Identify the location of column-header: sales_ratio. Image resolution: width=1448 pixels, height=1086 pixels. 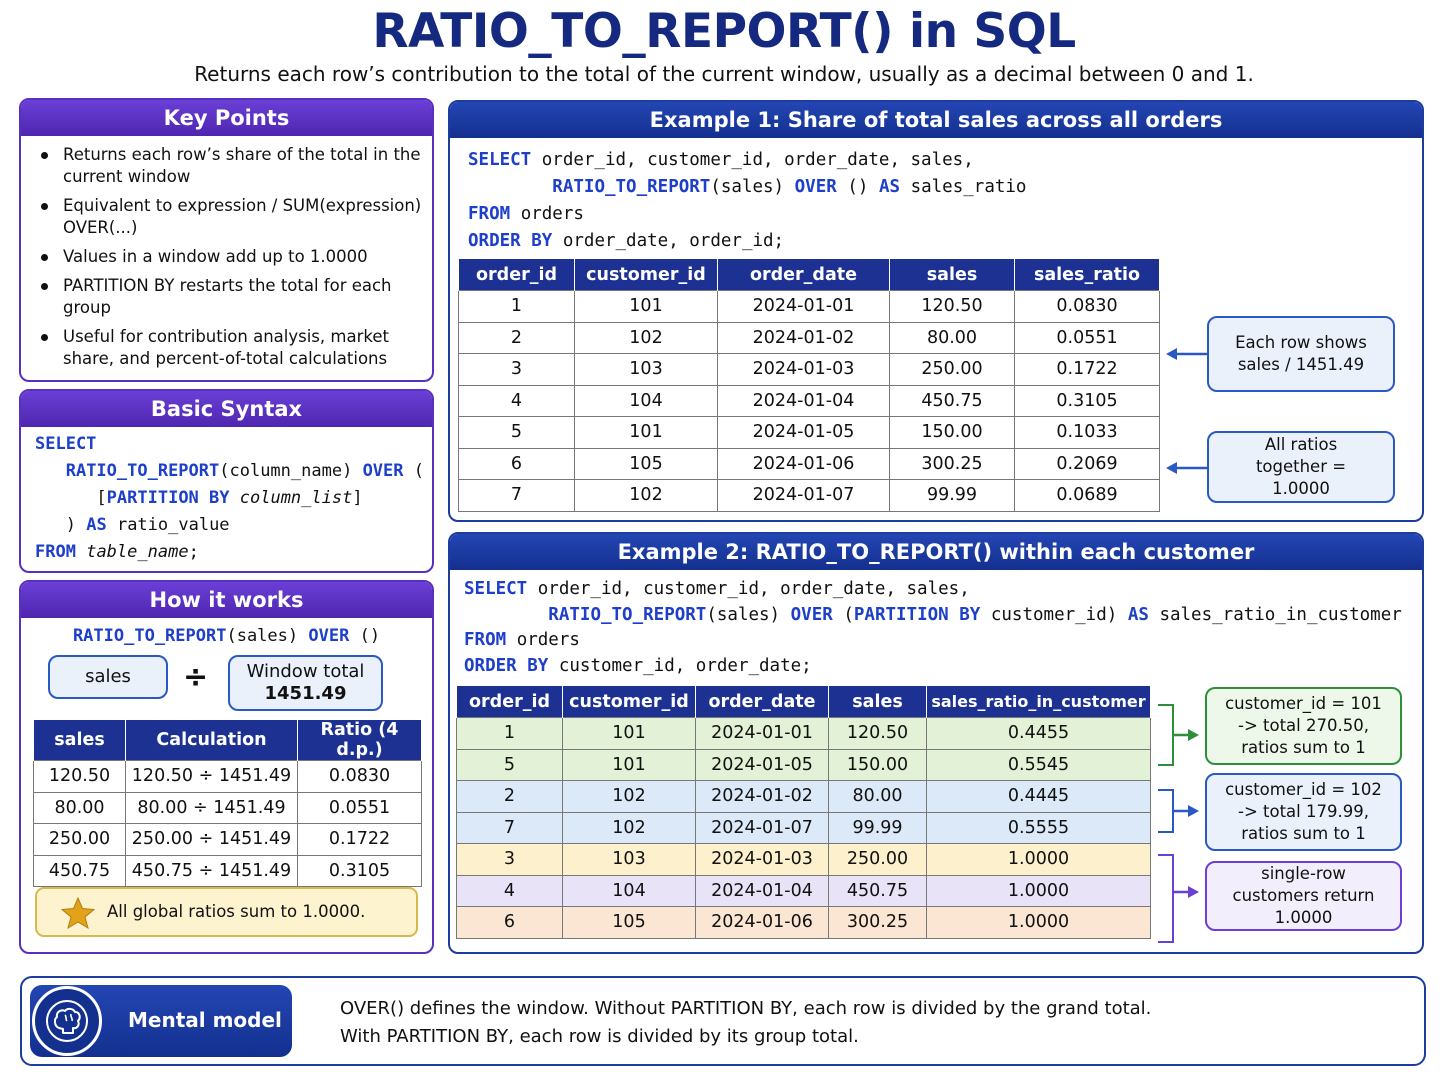
(1087, 274).